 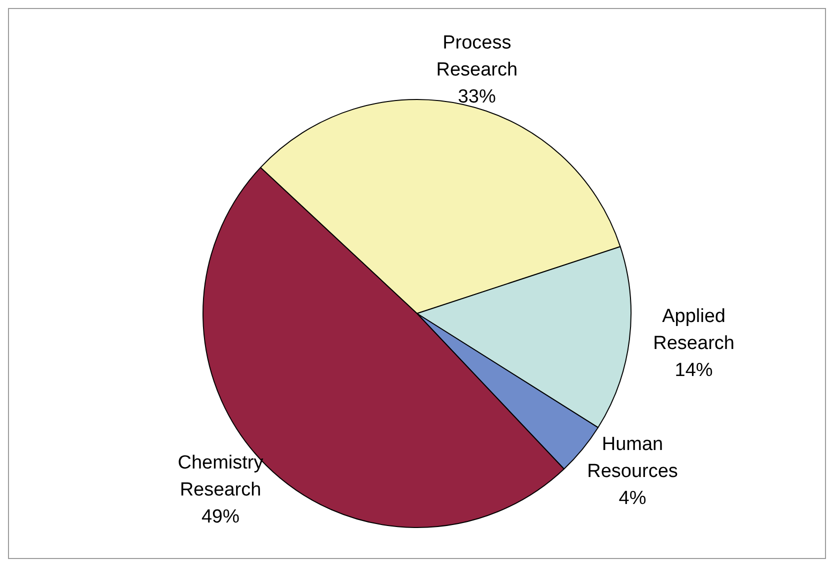 I want to click on data-label: 4%, so click(x=632, y=498).